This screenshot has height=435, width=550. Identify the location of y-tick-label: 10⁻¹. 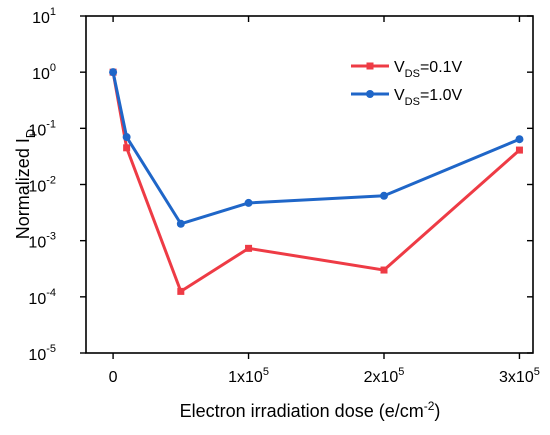
(42, 128).